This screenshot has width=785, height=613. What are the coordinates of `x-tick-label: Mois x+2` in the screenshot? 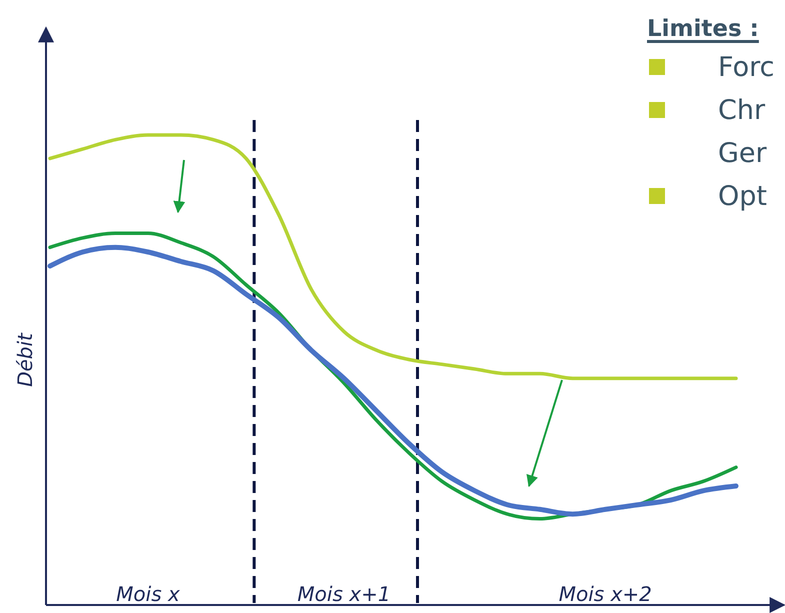 It's located at (605, 594).